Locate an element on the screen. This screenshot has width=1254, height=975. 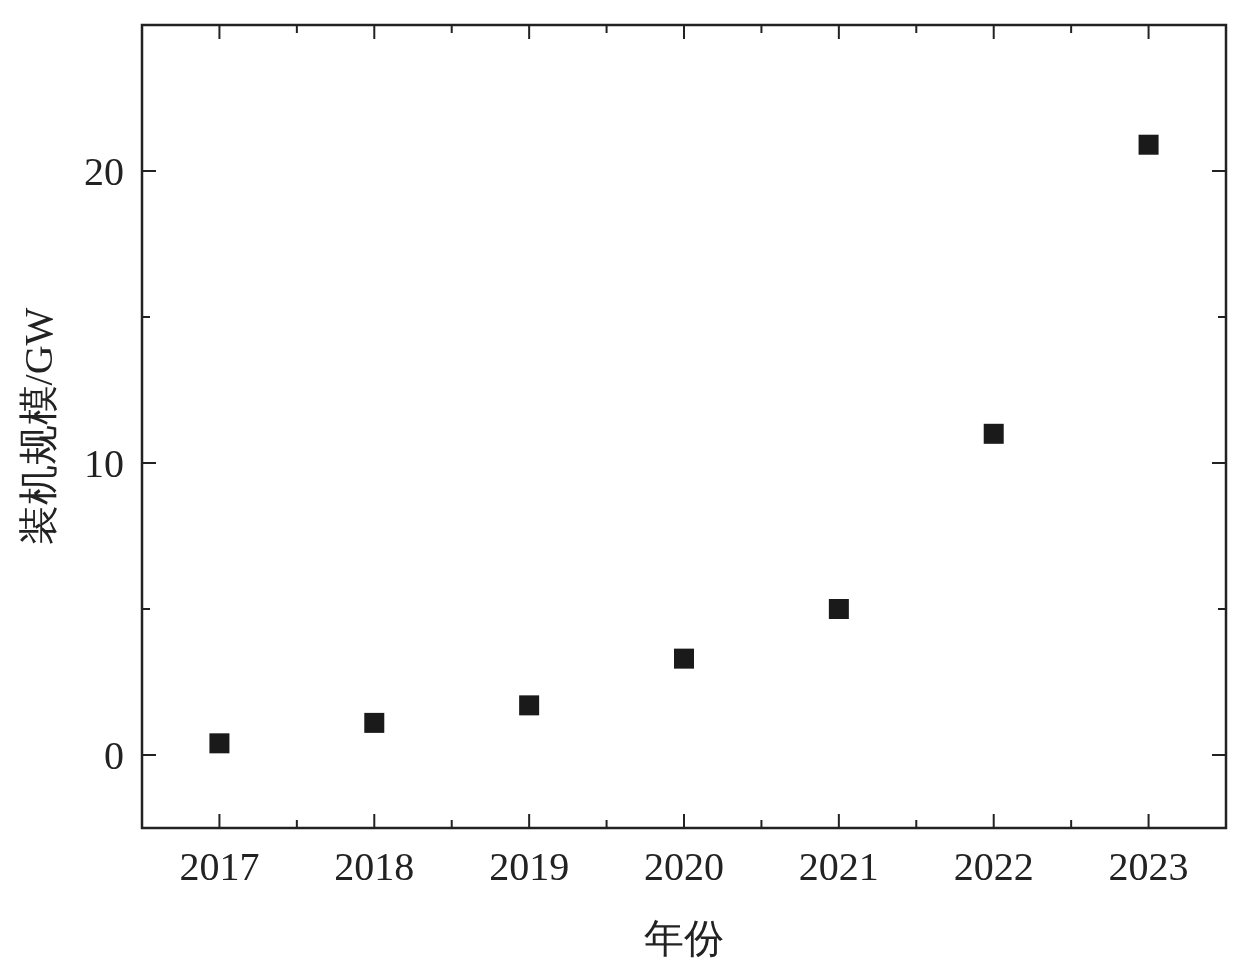
x-tick-label: 2021 is located at coordinates (838, 866).